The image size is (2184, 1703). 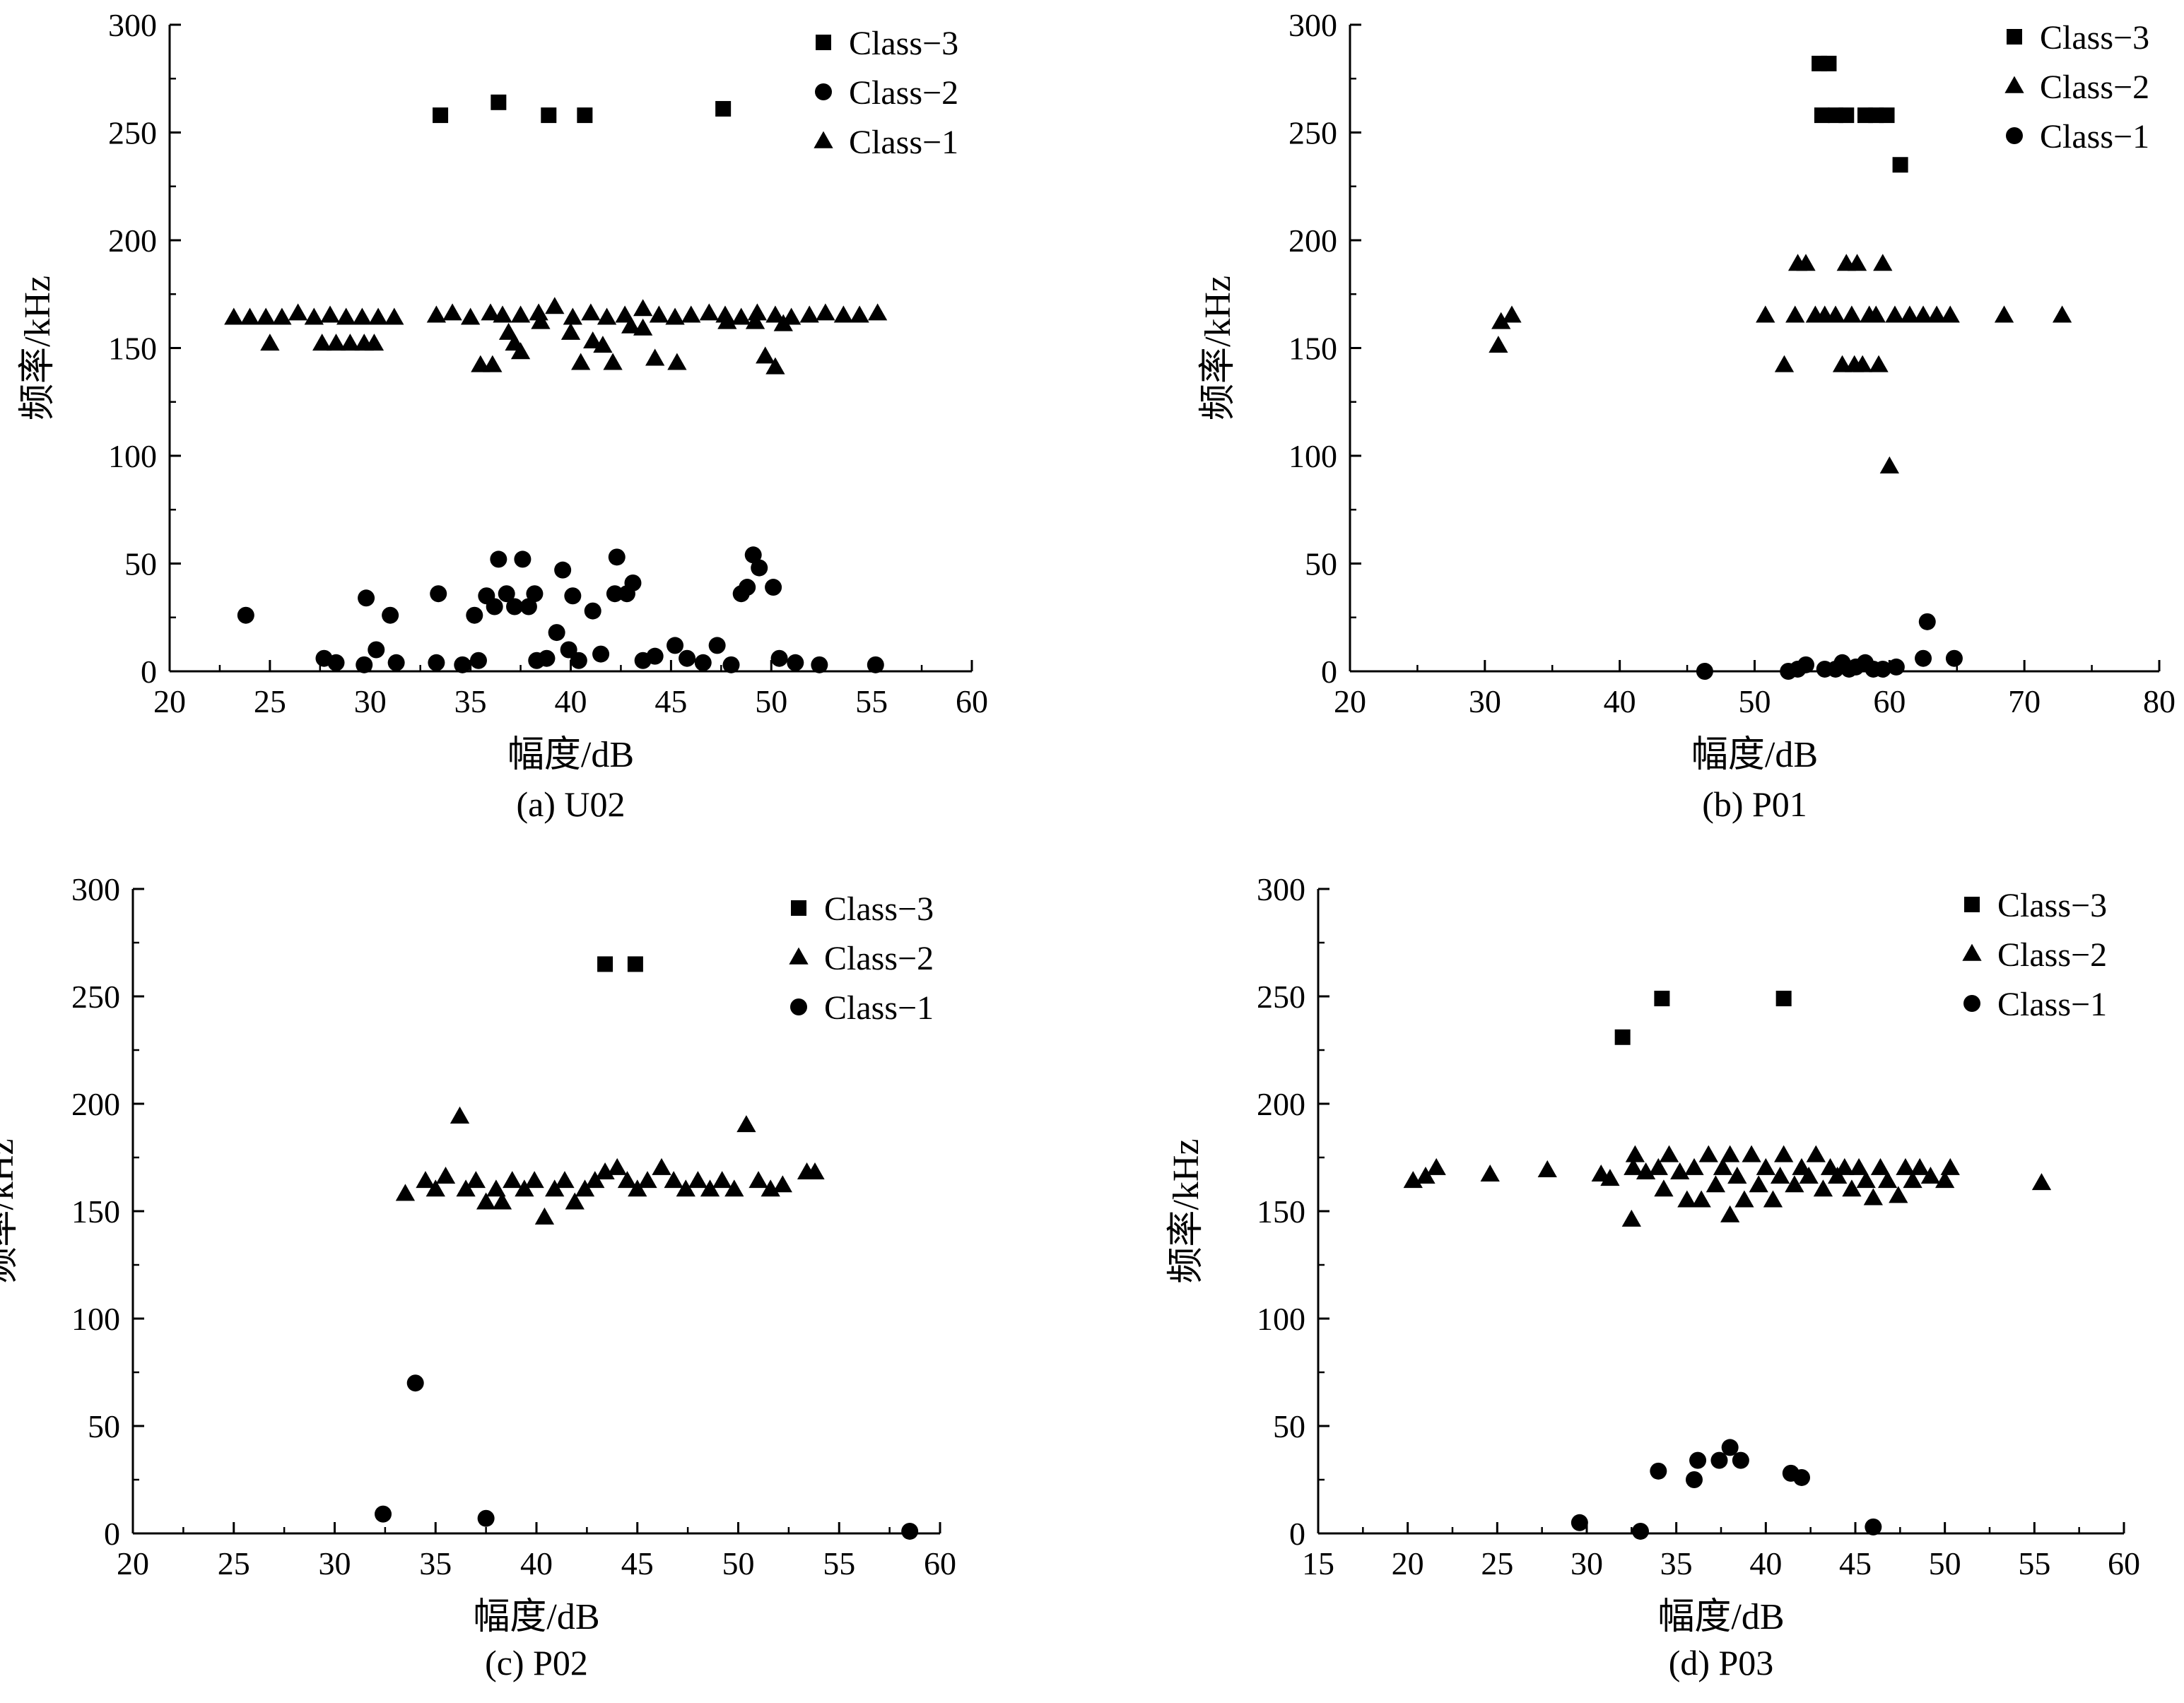 I want to click on x-tick-label: 35, so click(x=436, y=1563).